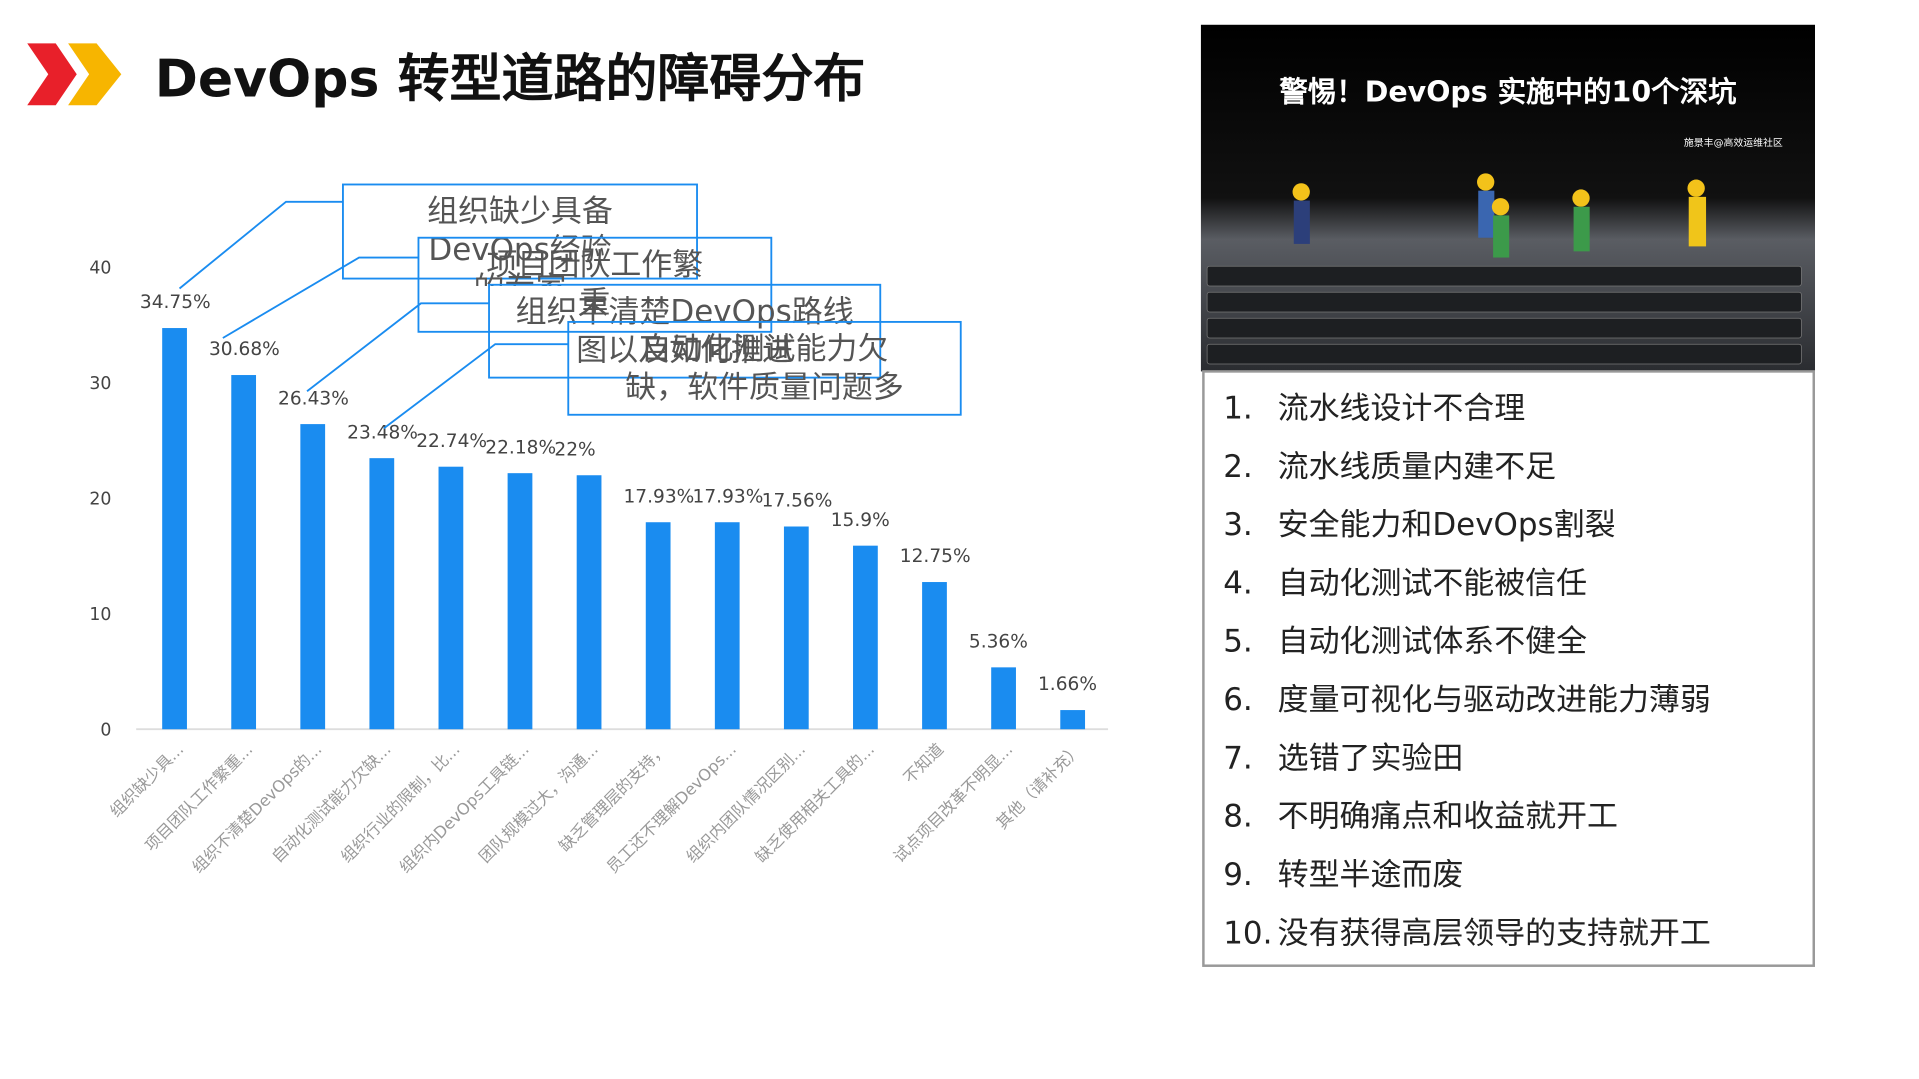 This screenshot has width=1919, height=1079. Describe the element at coordinates (100, 384) in the screenshot. I see `y-tick-label: 30` at that location.